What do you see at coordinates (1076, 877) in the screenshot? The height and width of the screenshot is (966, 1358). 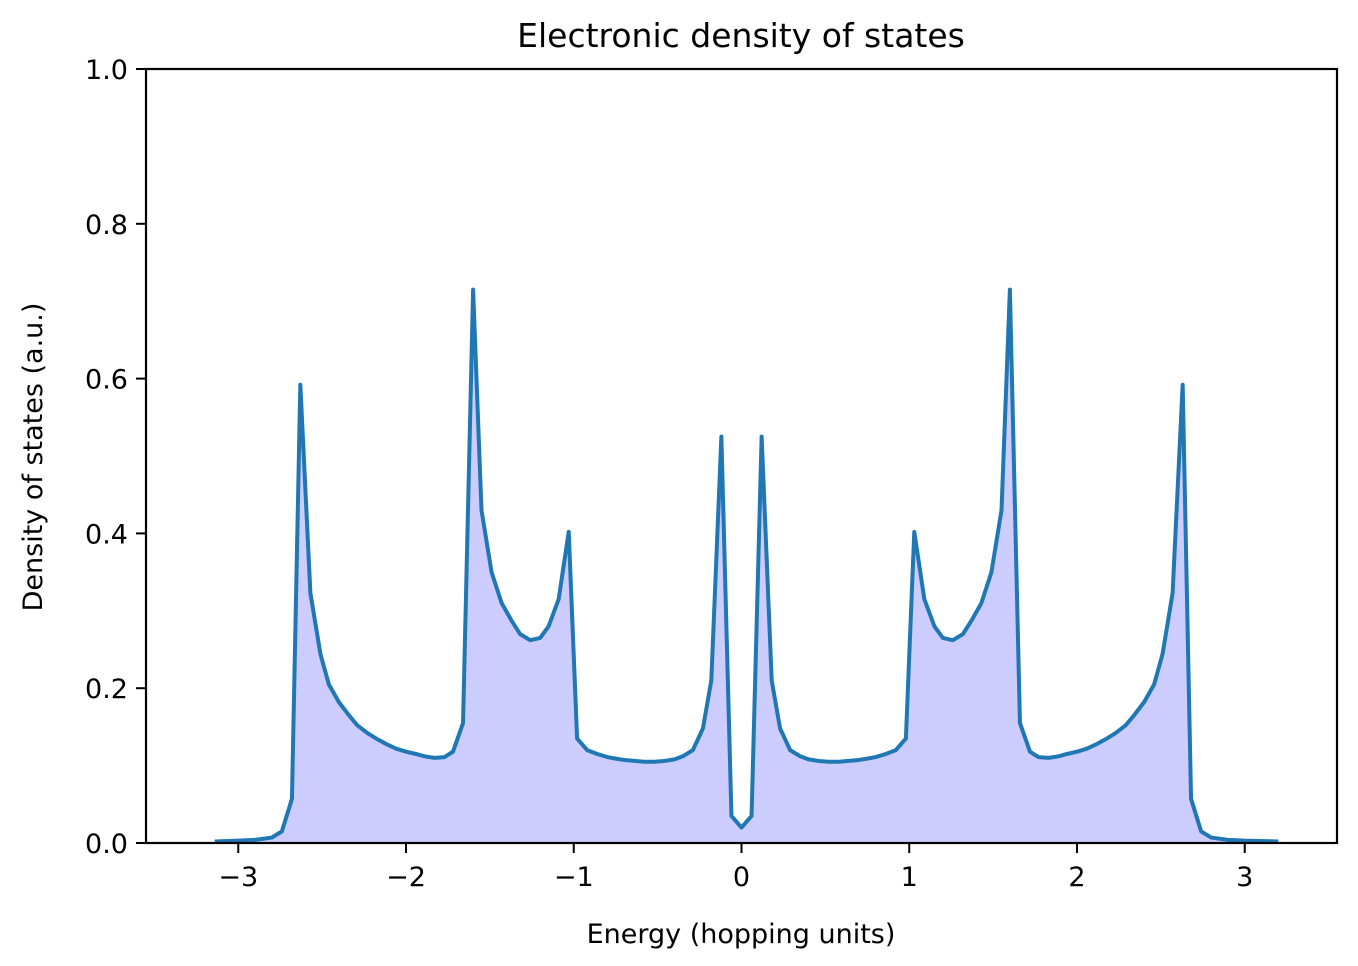 I see `x-tick-label: 2` at bounding box center [1076, 877].